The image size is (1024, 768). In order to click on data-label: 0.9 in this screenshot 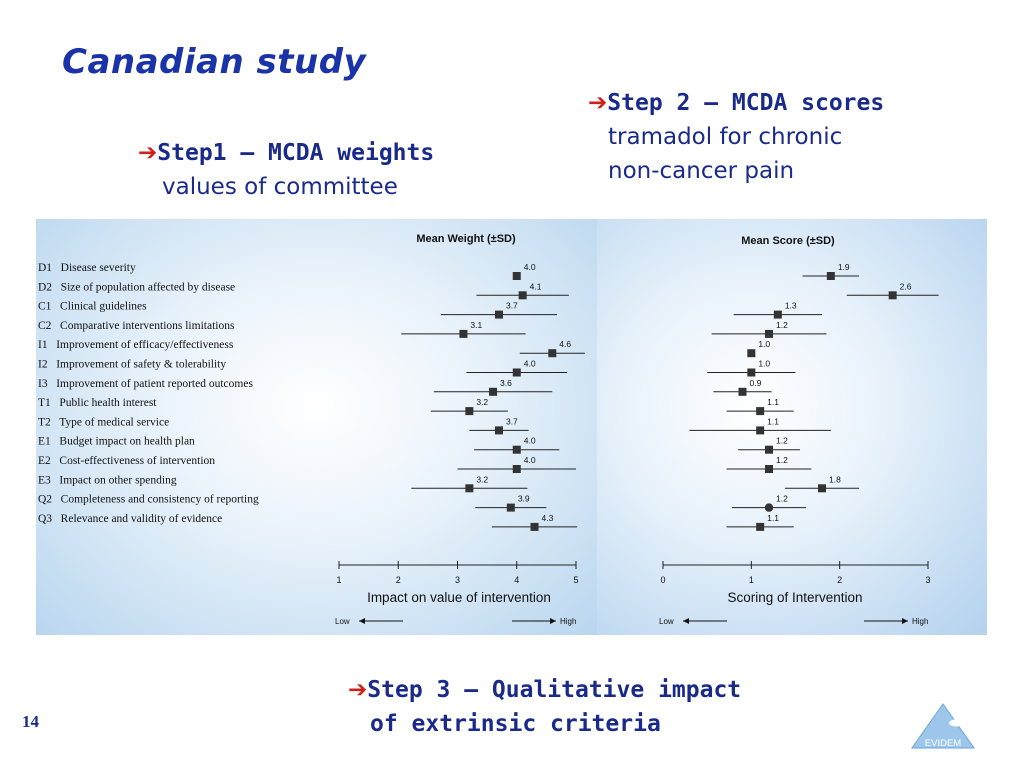, I will do `click(756, 383)`.